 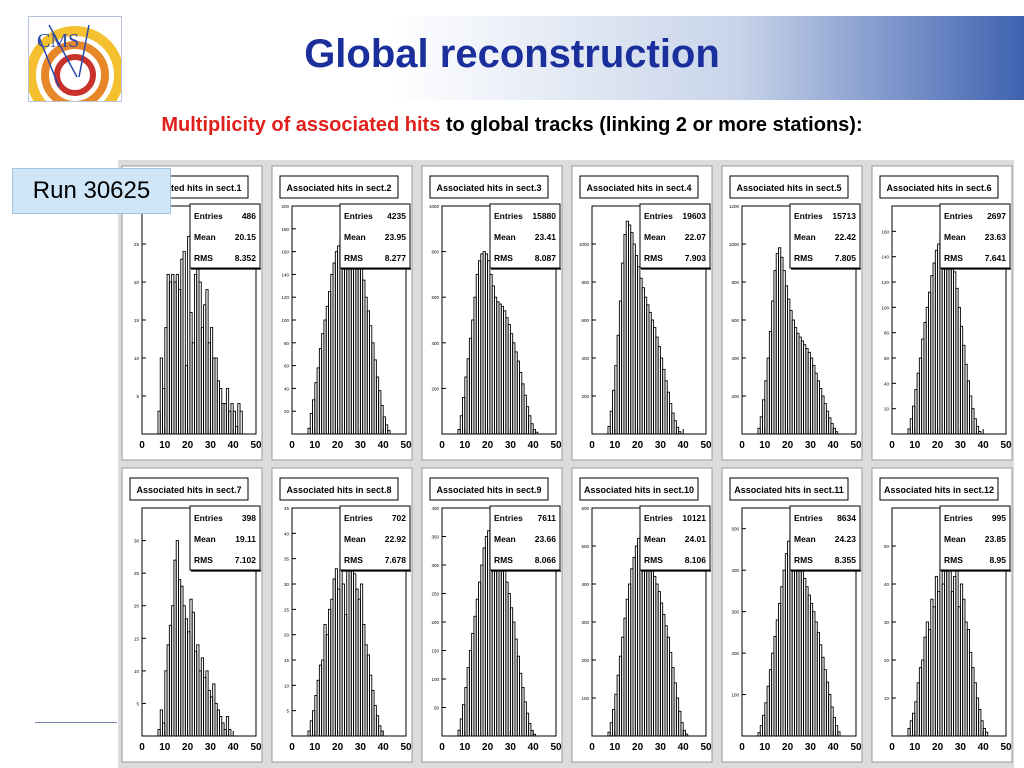 I want to click on stat-value: 8634, so click(x=846, y=518).